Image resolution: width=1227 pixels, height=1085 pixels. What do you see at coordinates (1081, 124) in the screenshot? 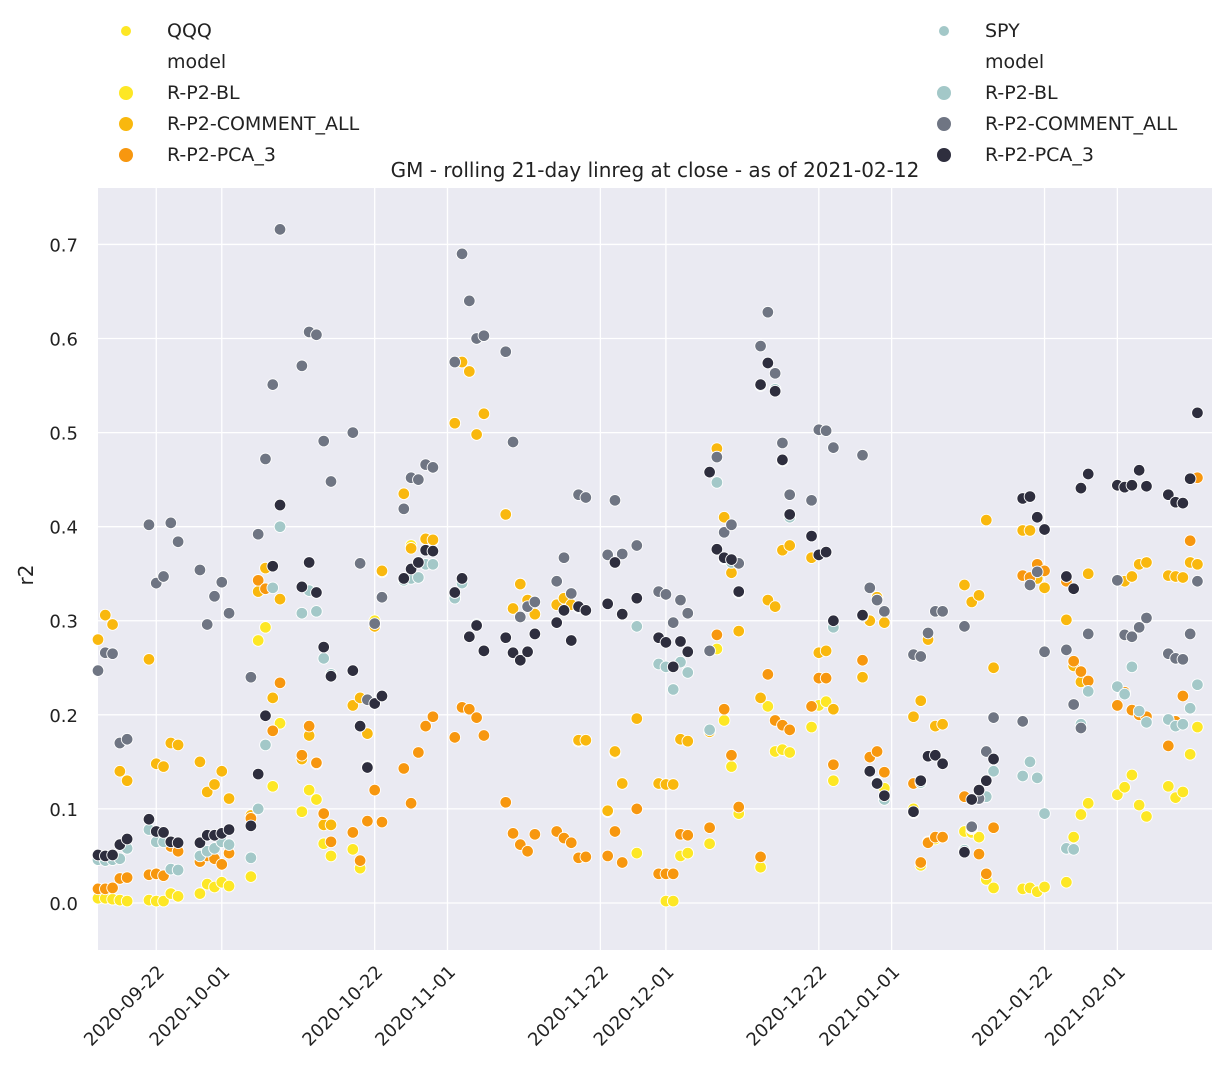
I see `legend-label: R-P2-COMMENT_ALL` at bounding box center [1081, 124].